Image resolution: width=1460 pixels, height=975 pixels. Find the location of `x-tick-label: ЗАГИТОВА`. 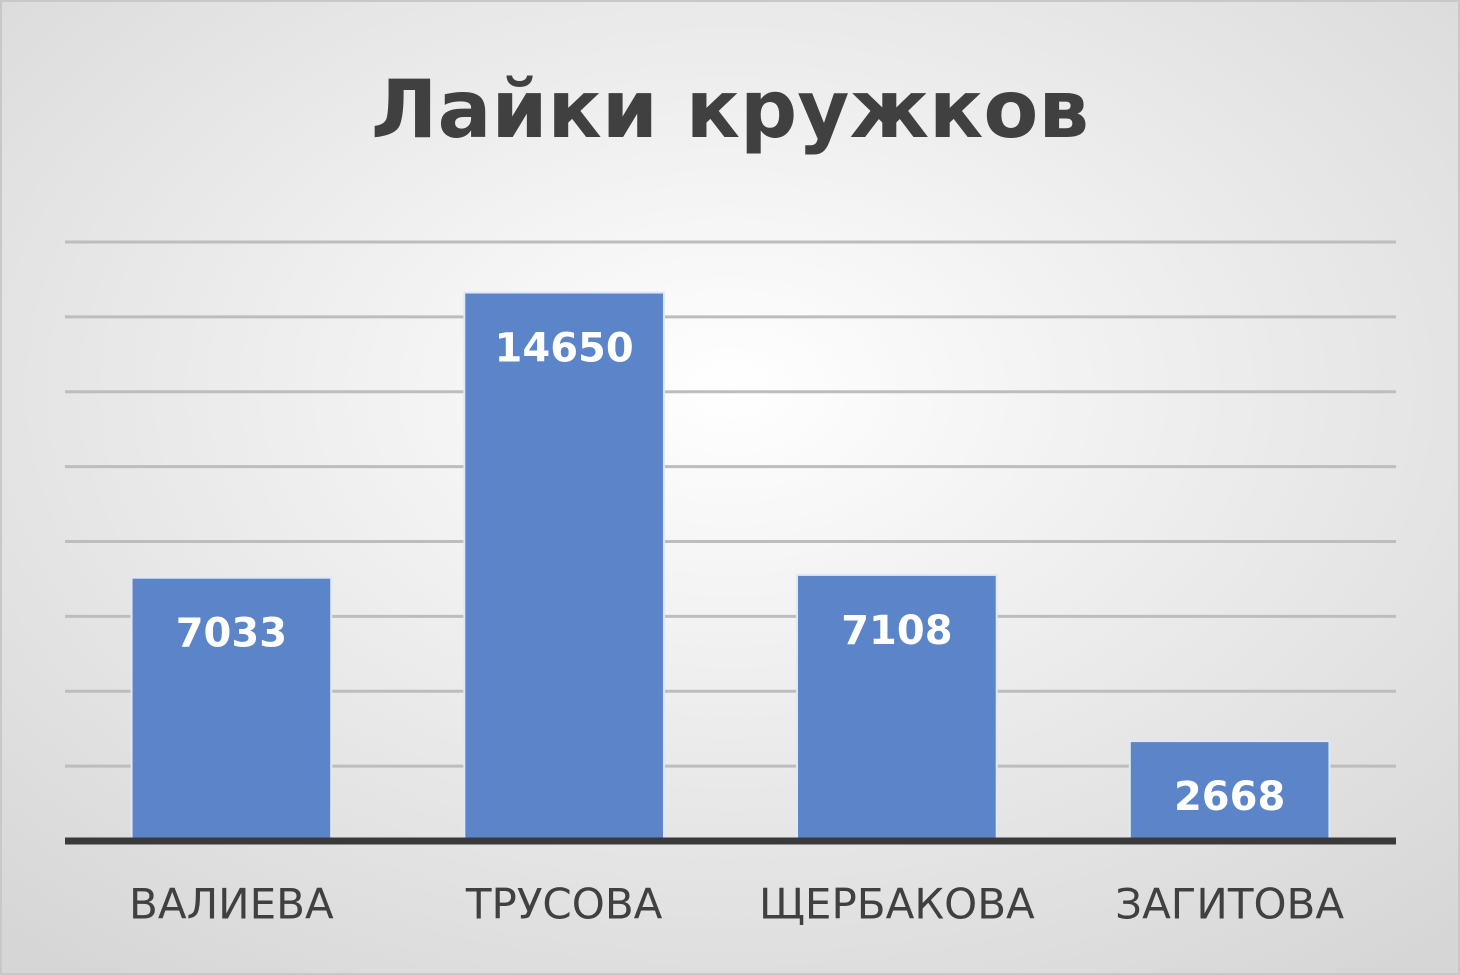

x-tick-label: ЗАГИТОВА is located at coordinates (1229, 904).